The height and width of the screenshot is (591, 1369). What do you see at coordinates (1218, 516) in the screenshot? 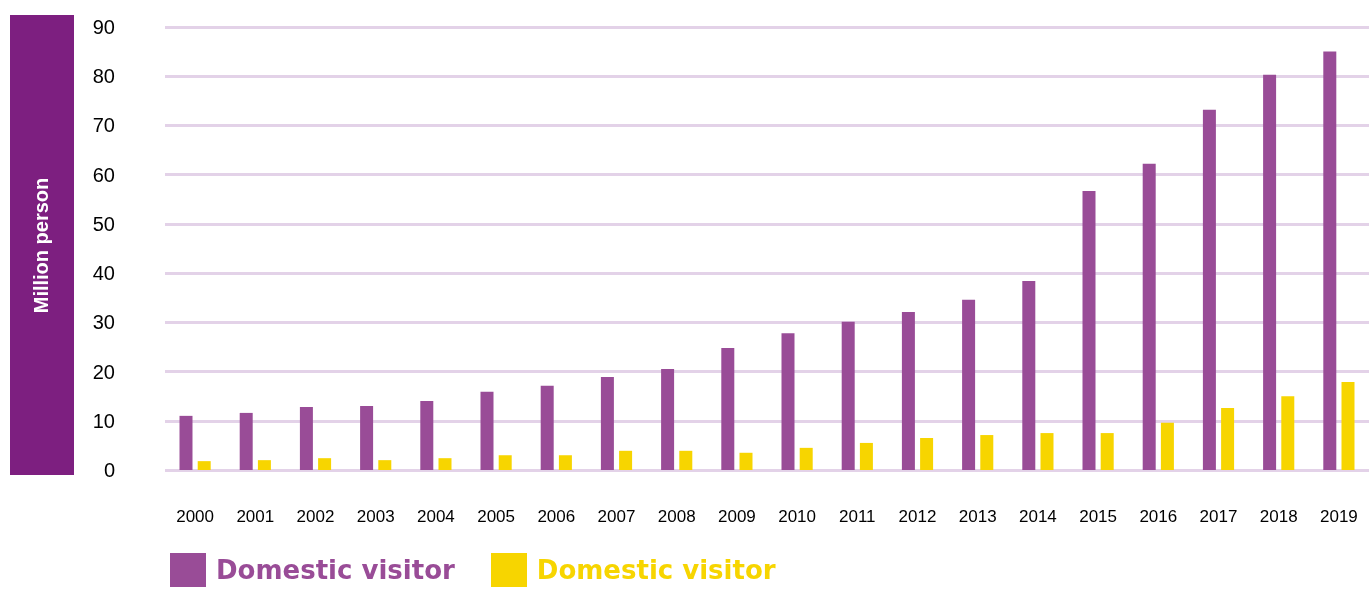
I see `x-tick-label: 2017` at bounding box center [1218, 516].